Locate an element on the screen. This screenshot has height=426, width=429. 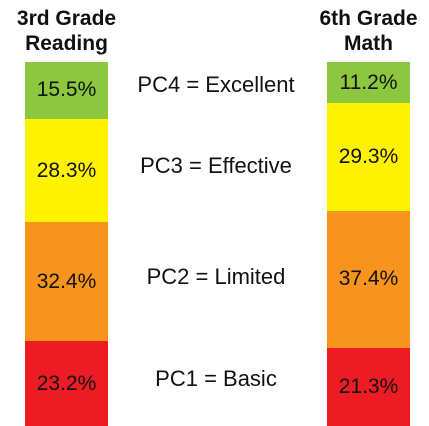
value-label: 29.3% is located at coordinates (368, 156).